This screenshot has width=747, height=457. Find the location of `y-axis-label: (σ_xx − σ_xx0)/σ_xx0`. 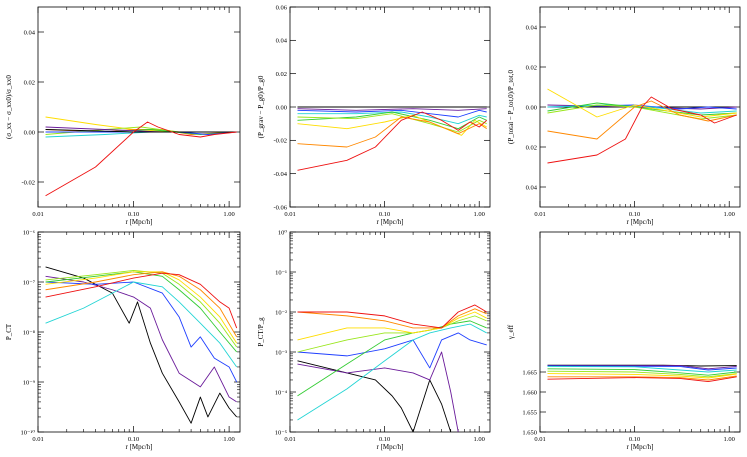

y-axis-label: (σ_xx − σ_xx0)/σ_xx0 is located at coordinates (9, 107).